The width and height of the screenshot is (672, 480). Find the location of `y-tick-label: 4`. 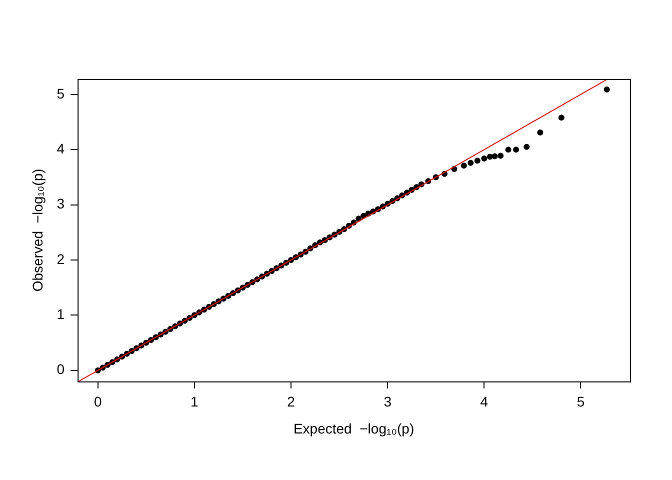

y-tick-label: 4 is located at coordinates (60, 148).